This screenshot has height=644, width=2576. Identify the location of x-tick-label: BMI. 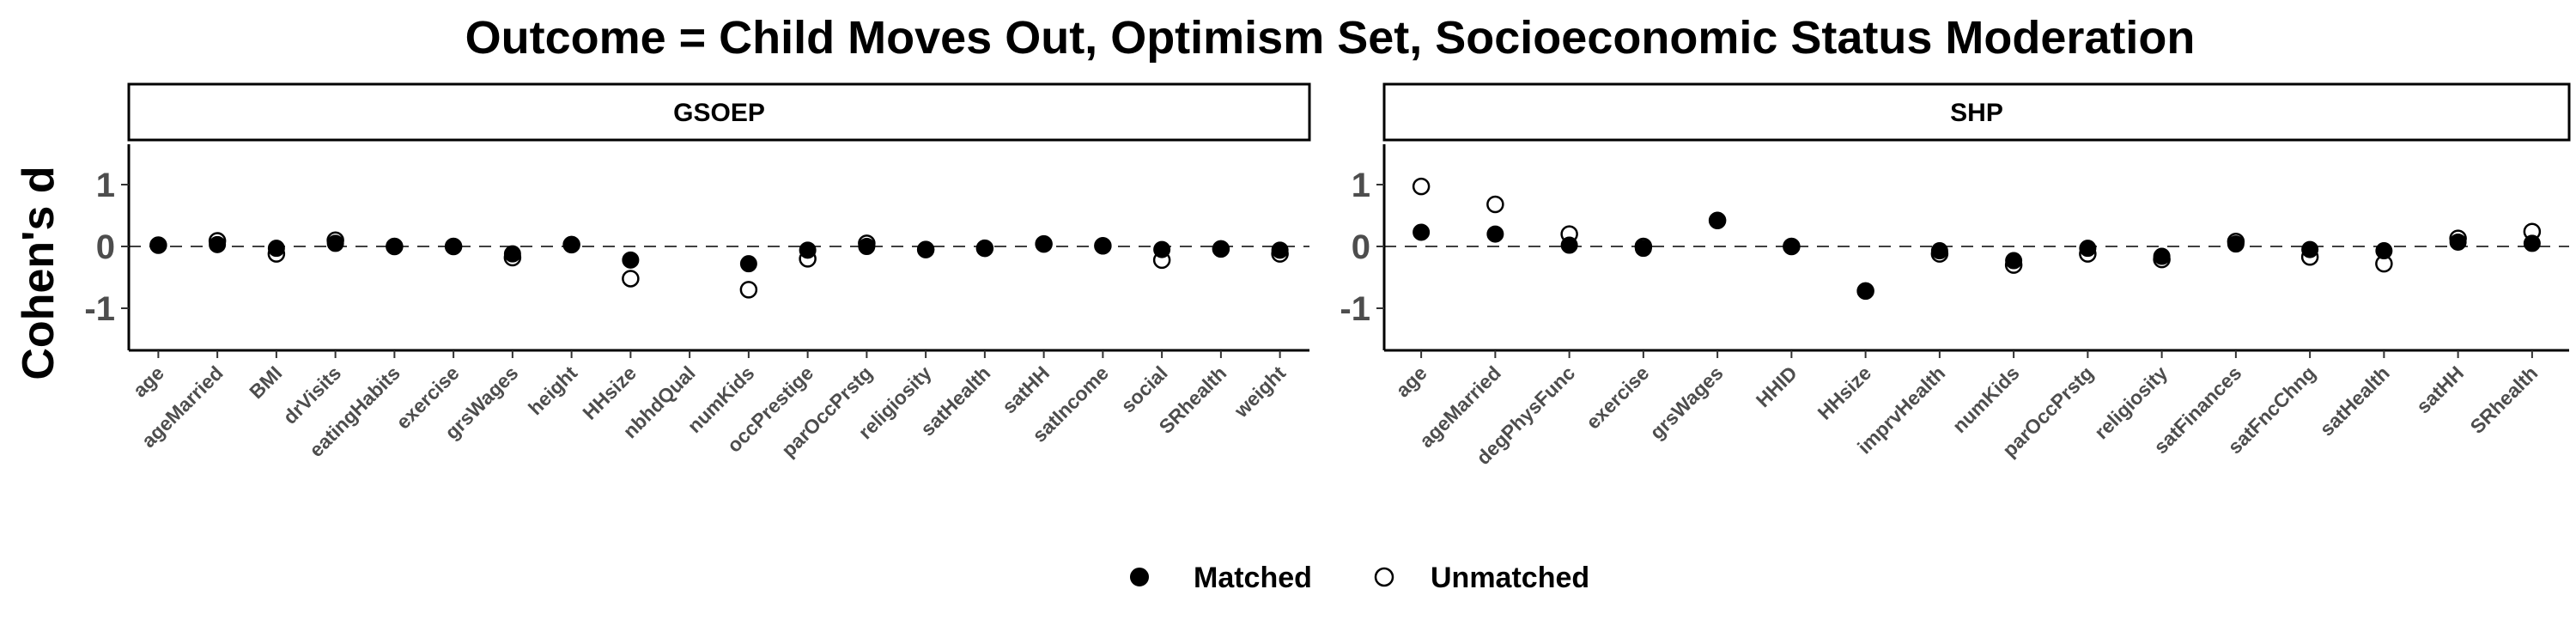
(265, 382).